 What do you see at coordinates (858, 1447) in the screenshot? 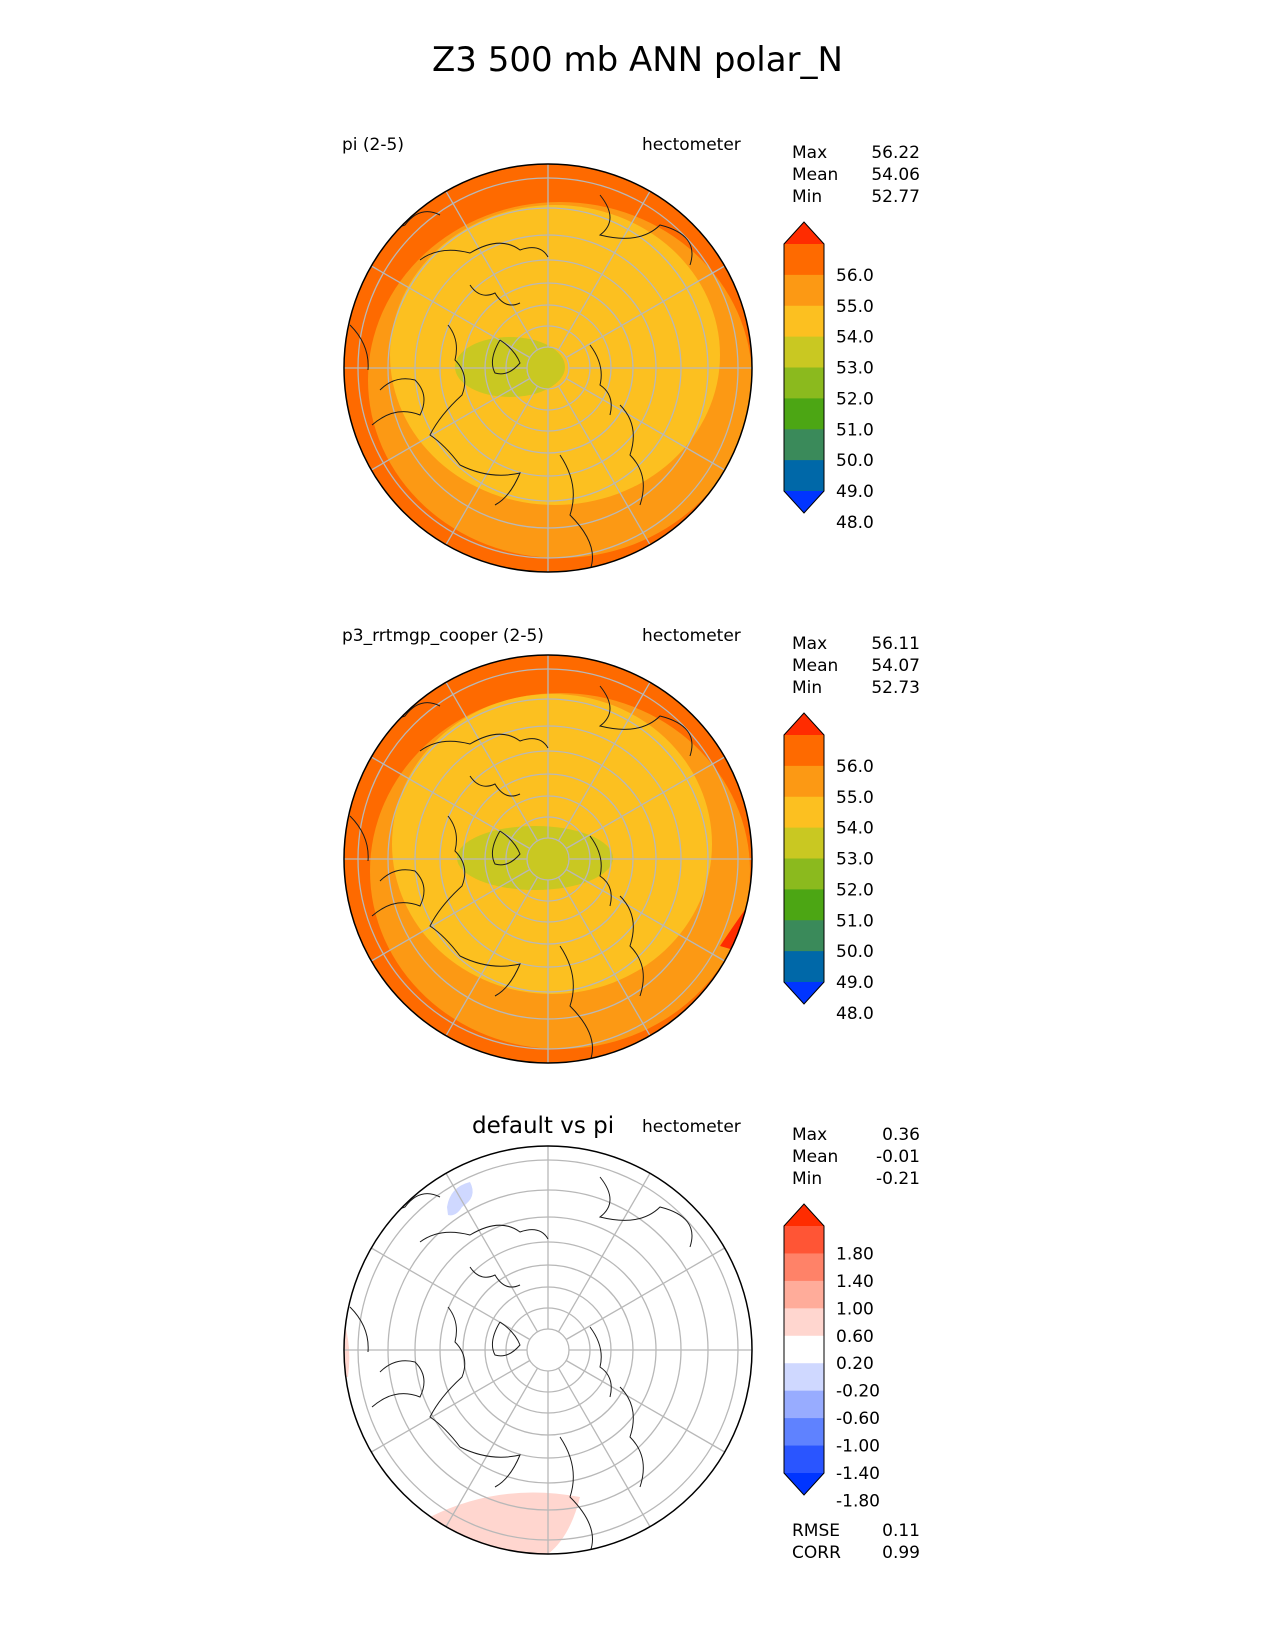
I see `colorbar-tick-label: -1.00` at bounding box center [858, 1447].